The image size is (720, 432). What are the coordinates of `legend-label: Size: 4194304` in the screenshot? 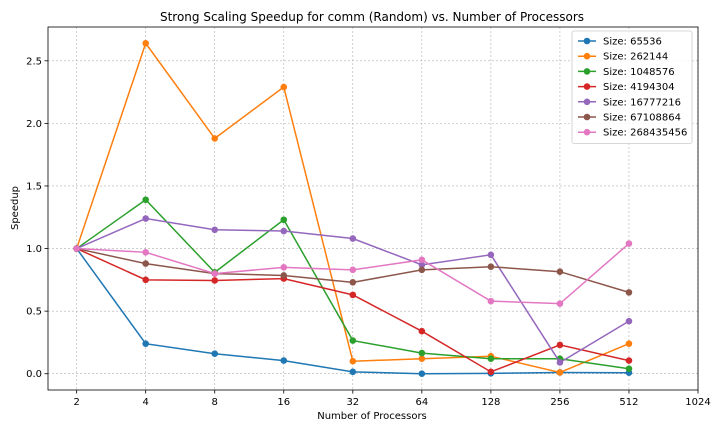 It's located at (639, 87).